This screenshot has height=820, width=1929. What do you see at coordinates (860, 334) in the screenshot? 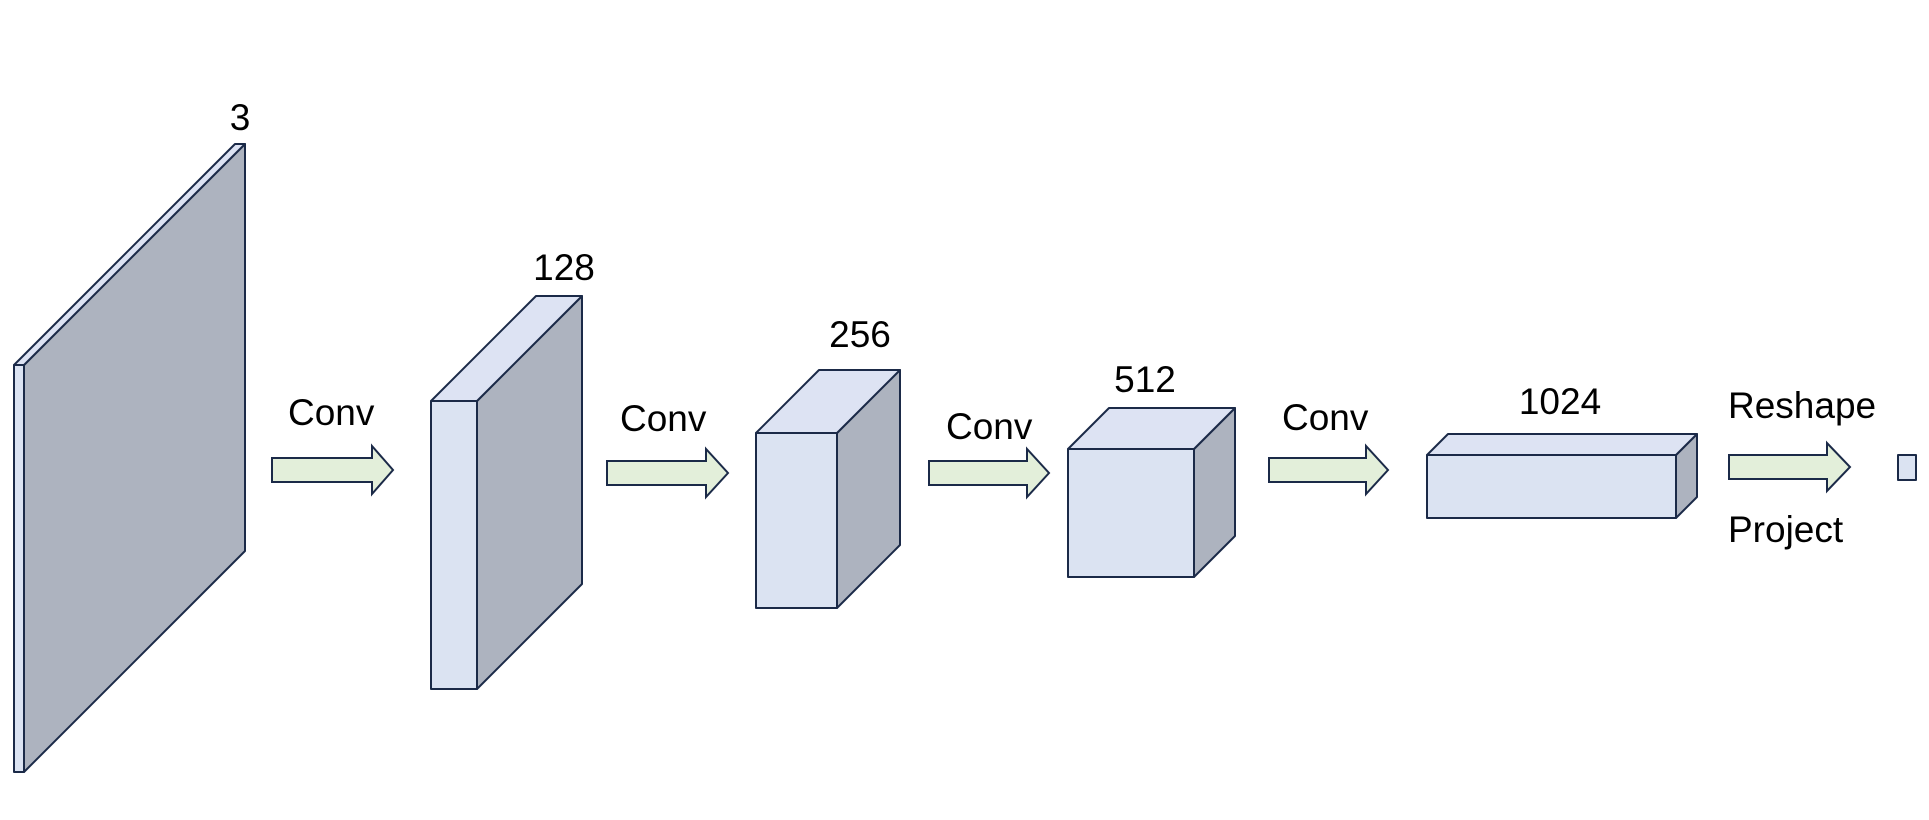
I see `layer-label-256: 256` at bounding box center [860, 334].